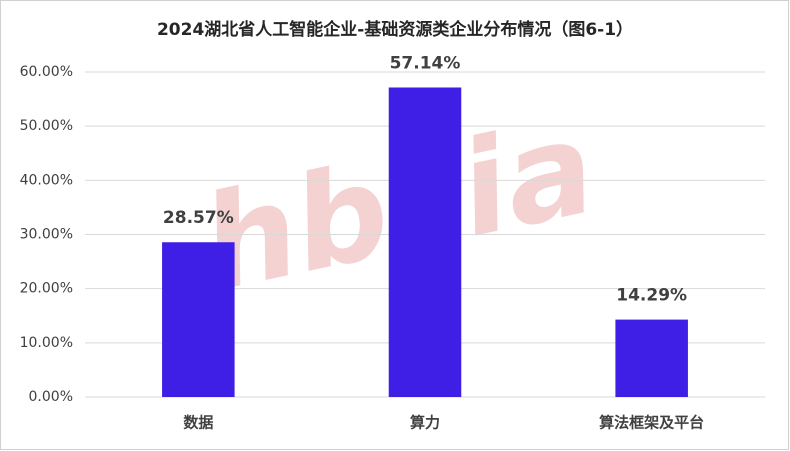 This screenshot has width=790, height=451. I want to click on y-tick-label: 0.00%, so click(51, 397).